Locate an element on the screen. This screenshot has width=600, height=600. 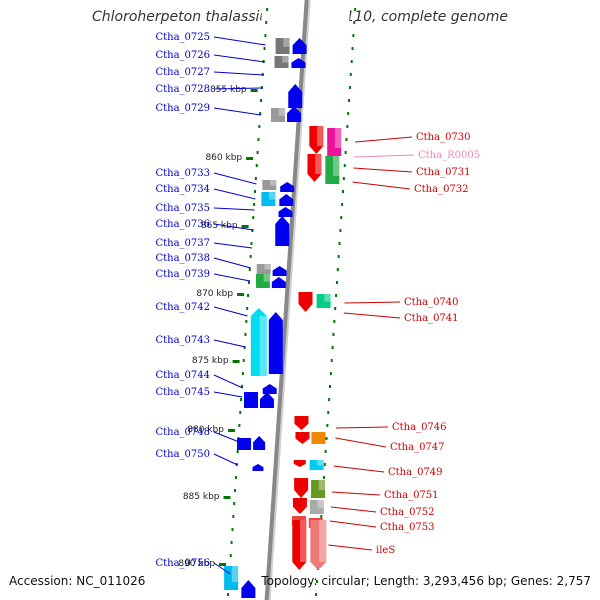
gene-name: Ctha_0734 is located at coordinates (182, 189).